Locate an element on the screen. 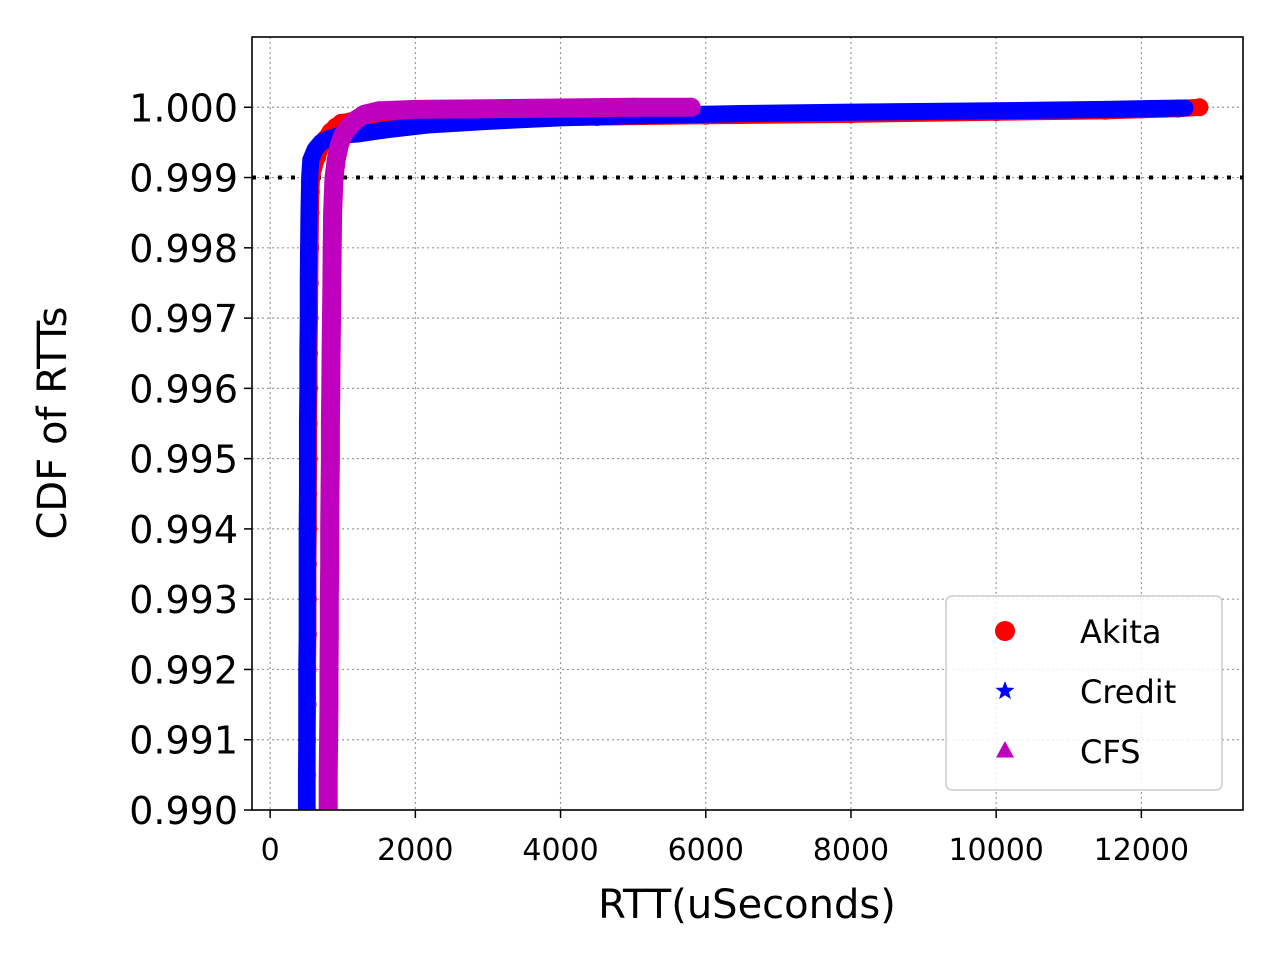  legend-marker-cfs is located at coordinates (1005, 749).